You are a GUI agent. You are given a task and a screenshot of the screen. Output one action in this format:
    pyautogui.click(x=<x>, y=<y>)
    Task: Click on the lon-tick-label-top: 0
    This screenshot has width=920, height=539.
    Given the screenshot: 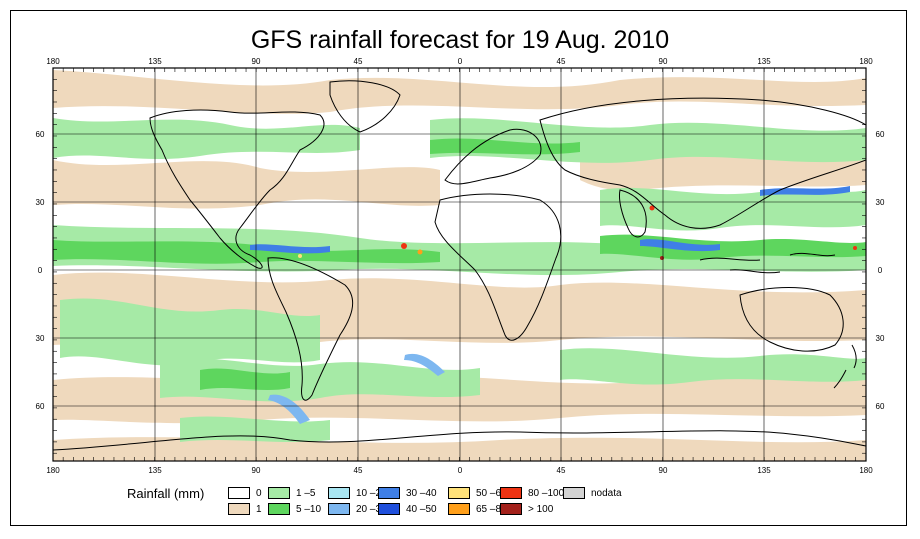 What is the action you would take?
    pyautogui.click(x=460, y=61)
    